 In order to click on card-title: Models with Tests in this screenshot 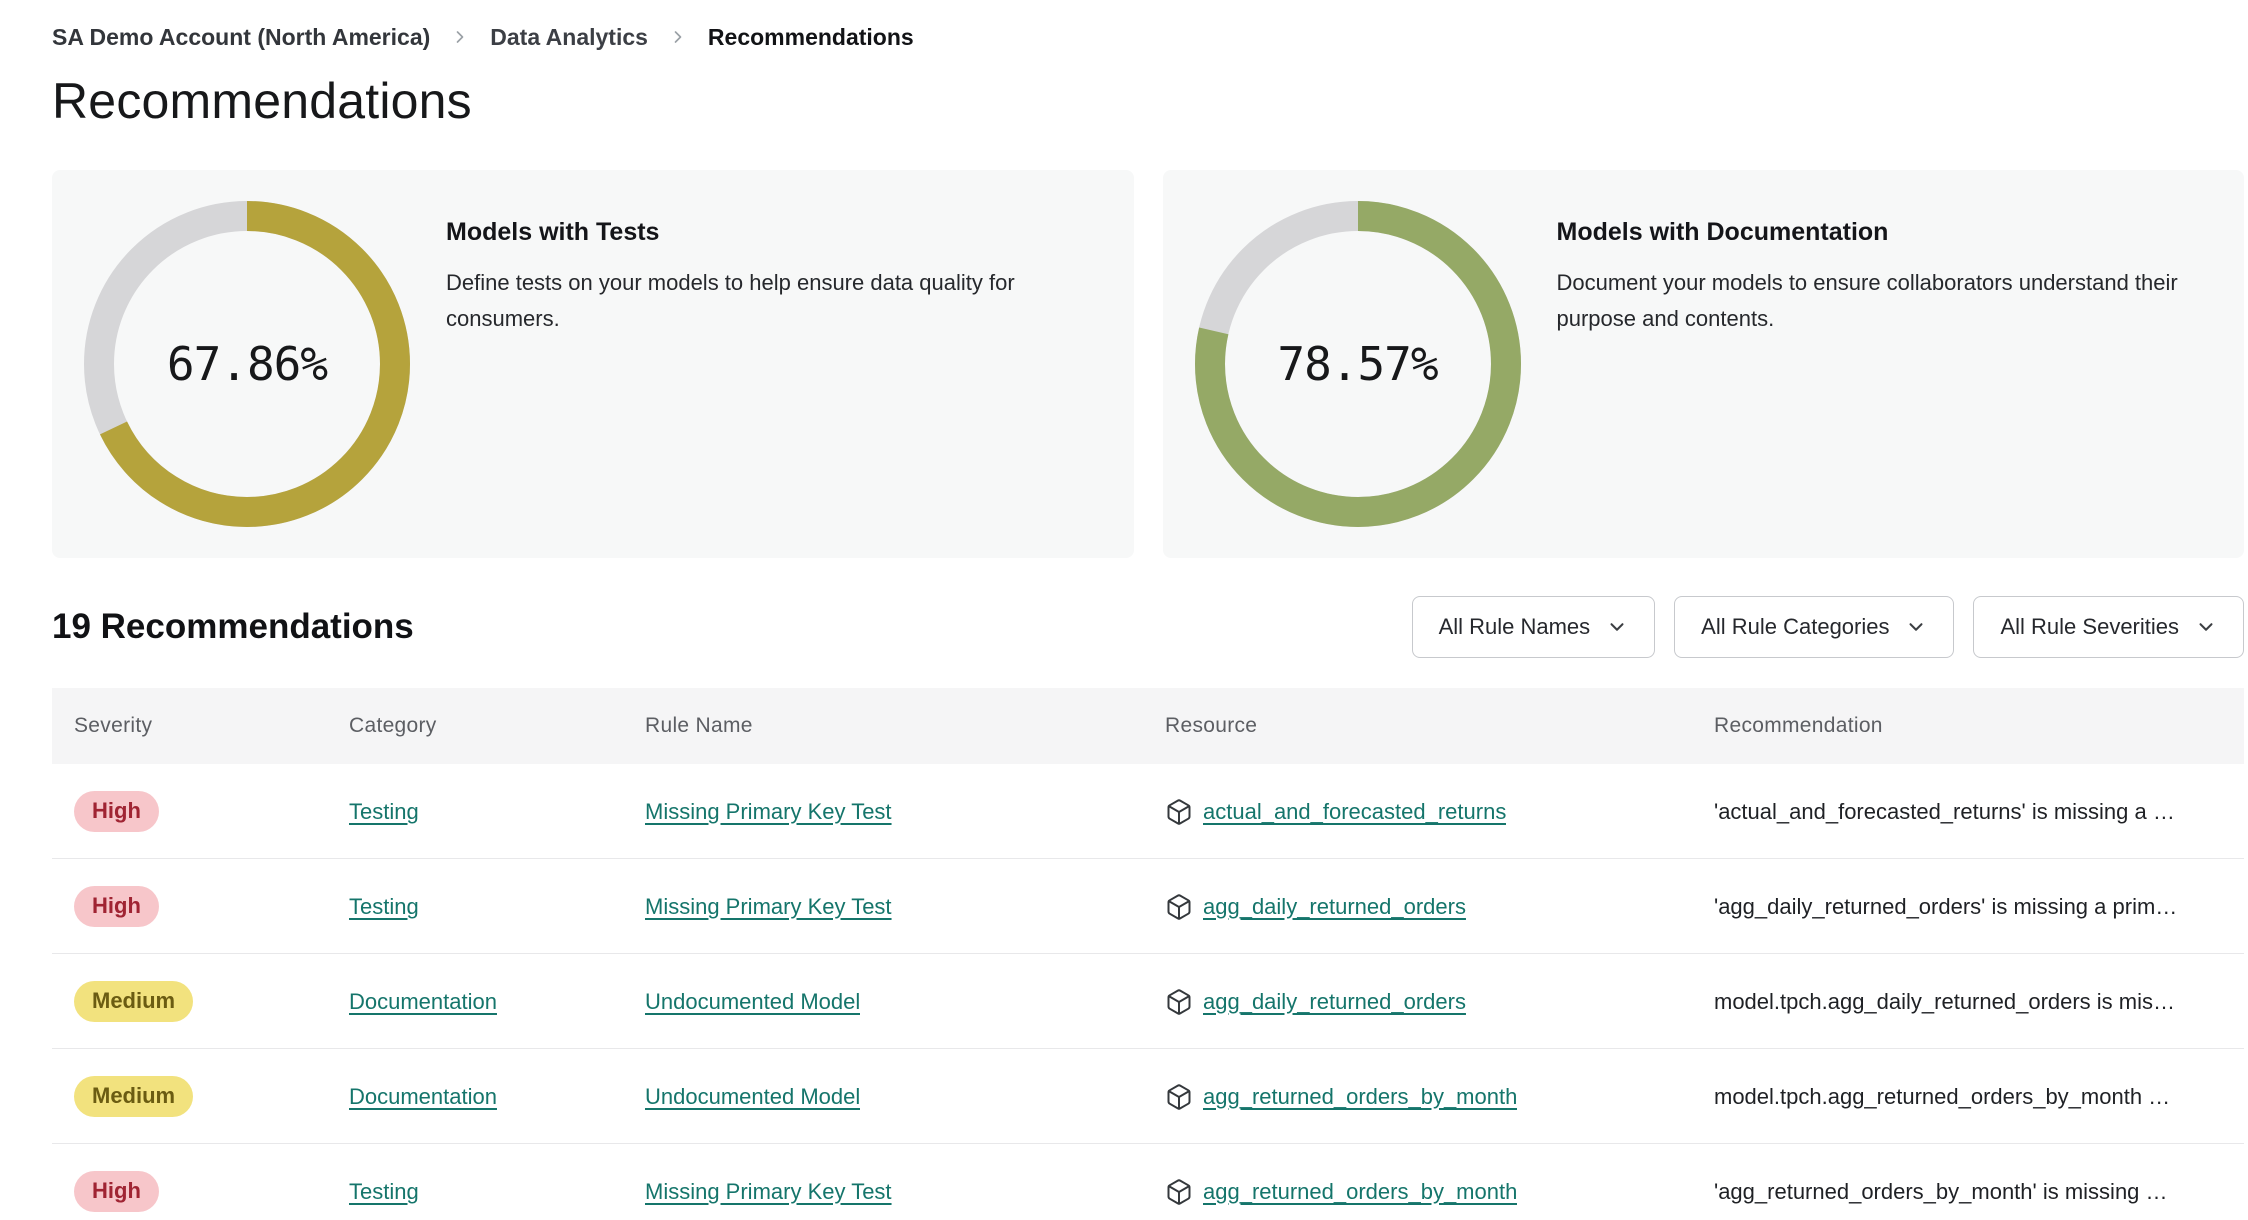, I will do `click(553, 232)`.